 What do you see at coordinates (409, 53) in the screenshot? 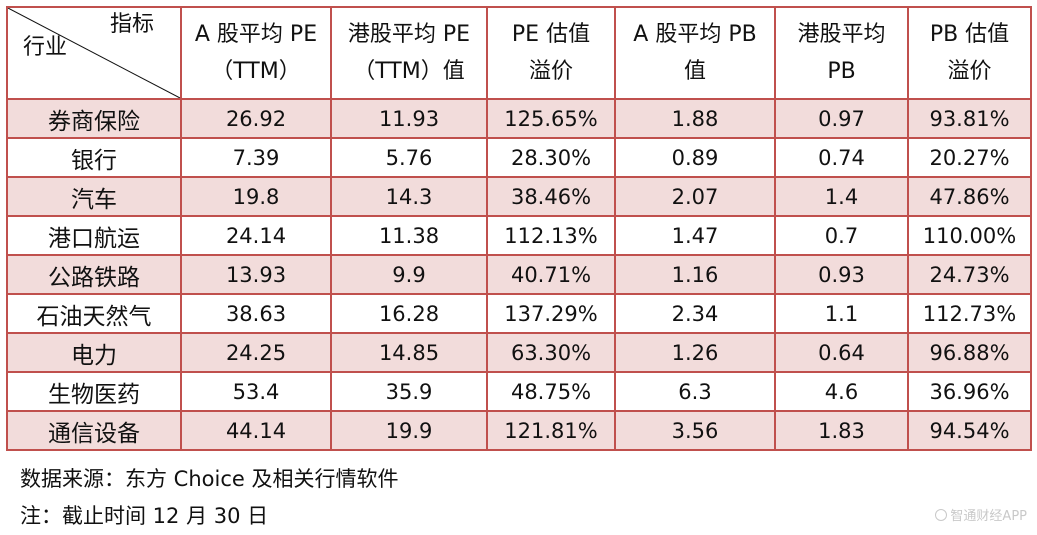
I see `column-header: 港股平均 PE （TTM）值` at bounding box center [409, 53].